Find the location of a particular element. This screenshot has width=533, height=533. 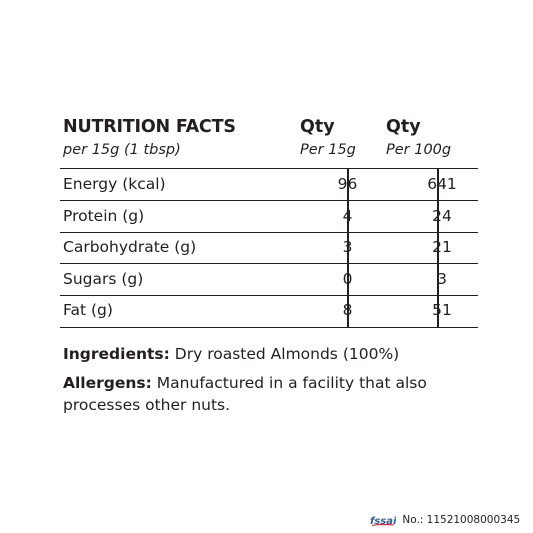

per-100g-subheader: Per 100g is located at coordinates (419, 150).